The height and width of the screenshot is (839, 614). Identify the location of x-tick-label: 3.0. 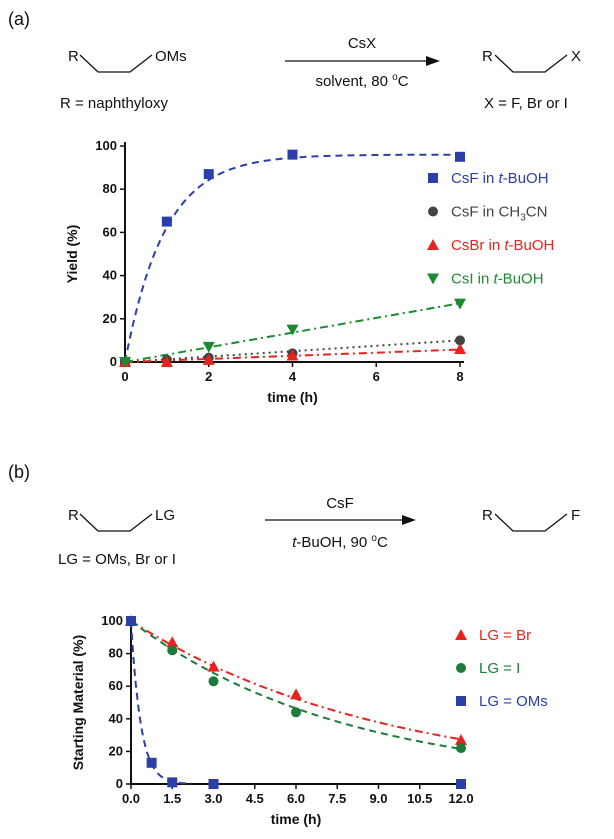
(213, 798).